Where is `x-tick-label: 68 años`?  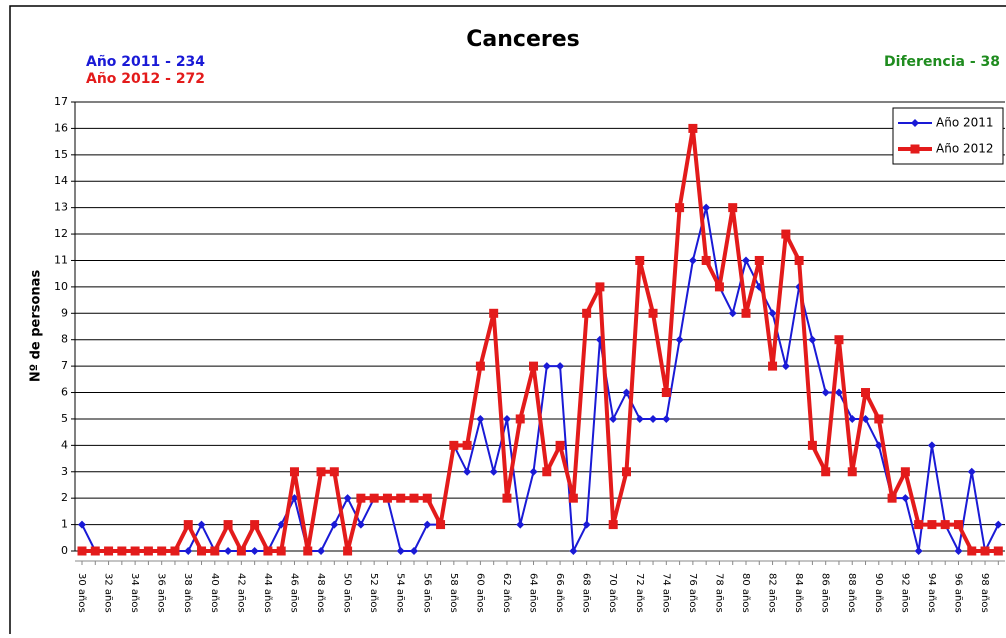
x-tick-label: 68 años is located at coordinates (586, 593).